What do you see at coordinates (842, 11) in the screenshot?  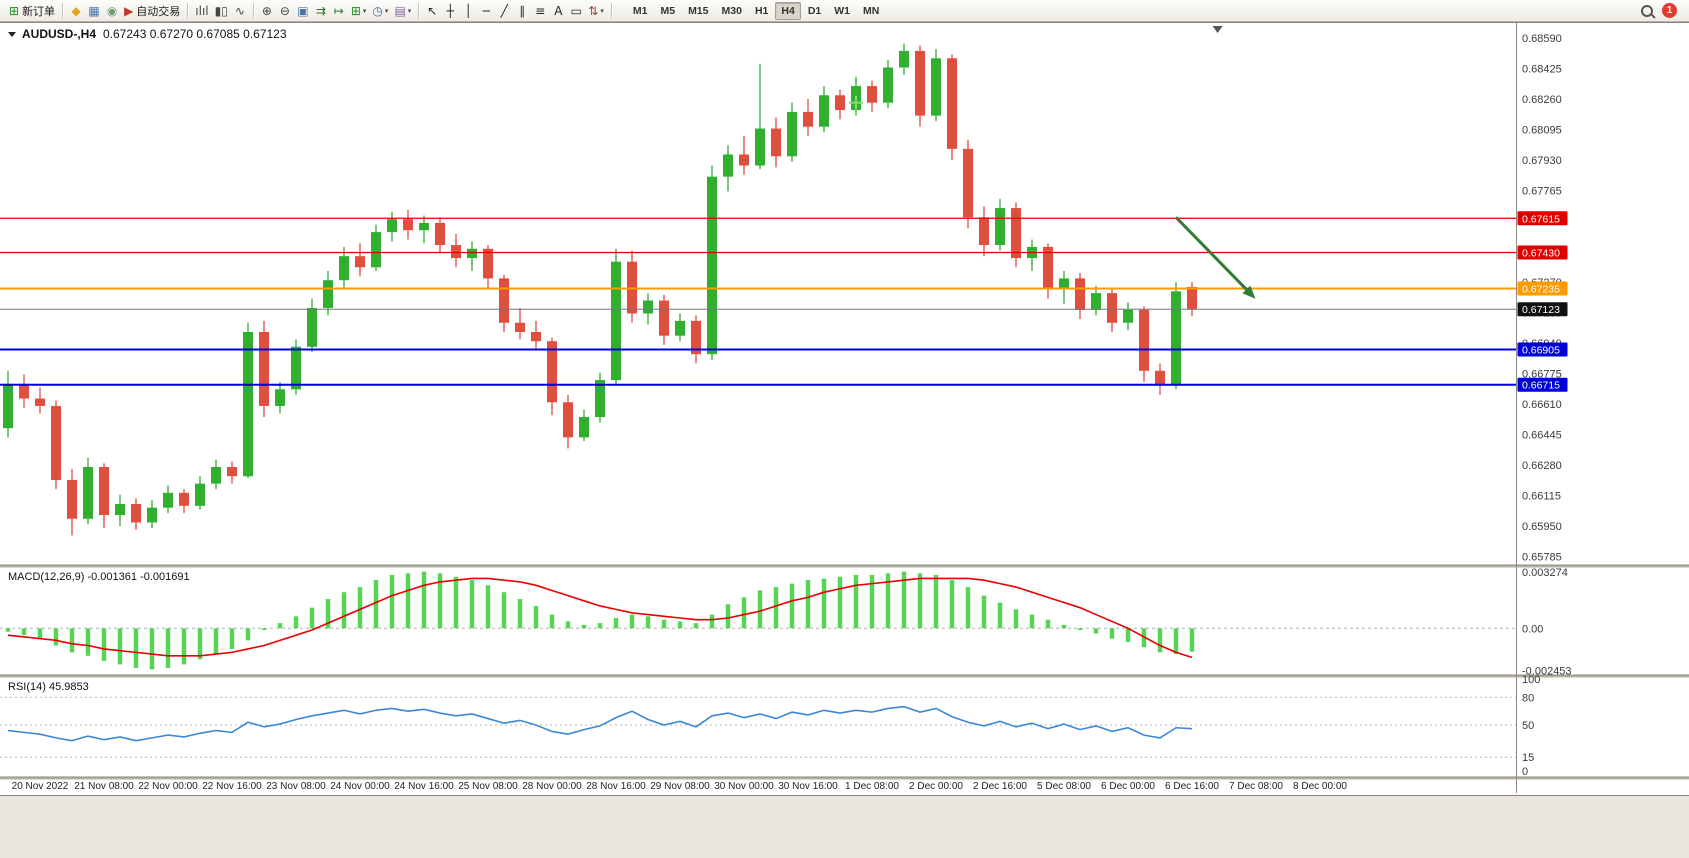 I see `timeframe-w1-button: W1` at bounding box center [842, 11].